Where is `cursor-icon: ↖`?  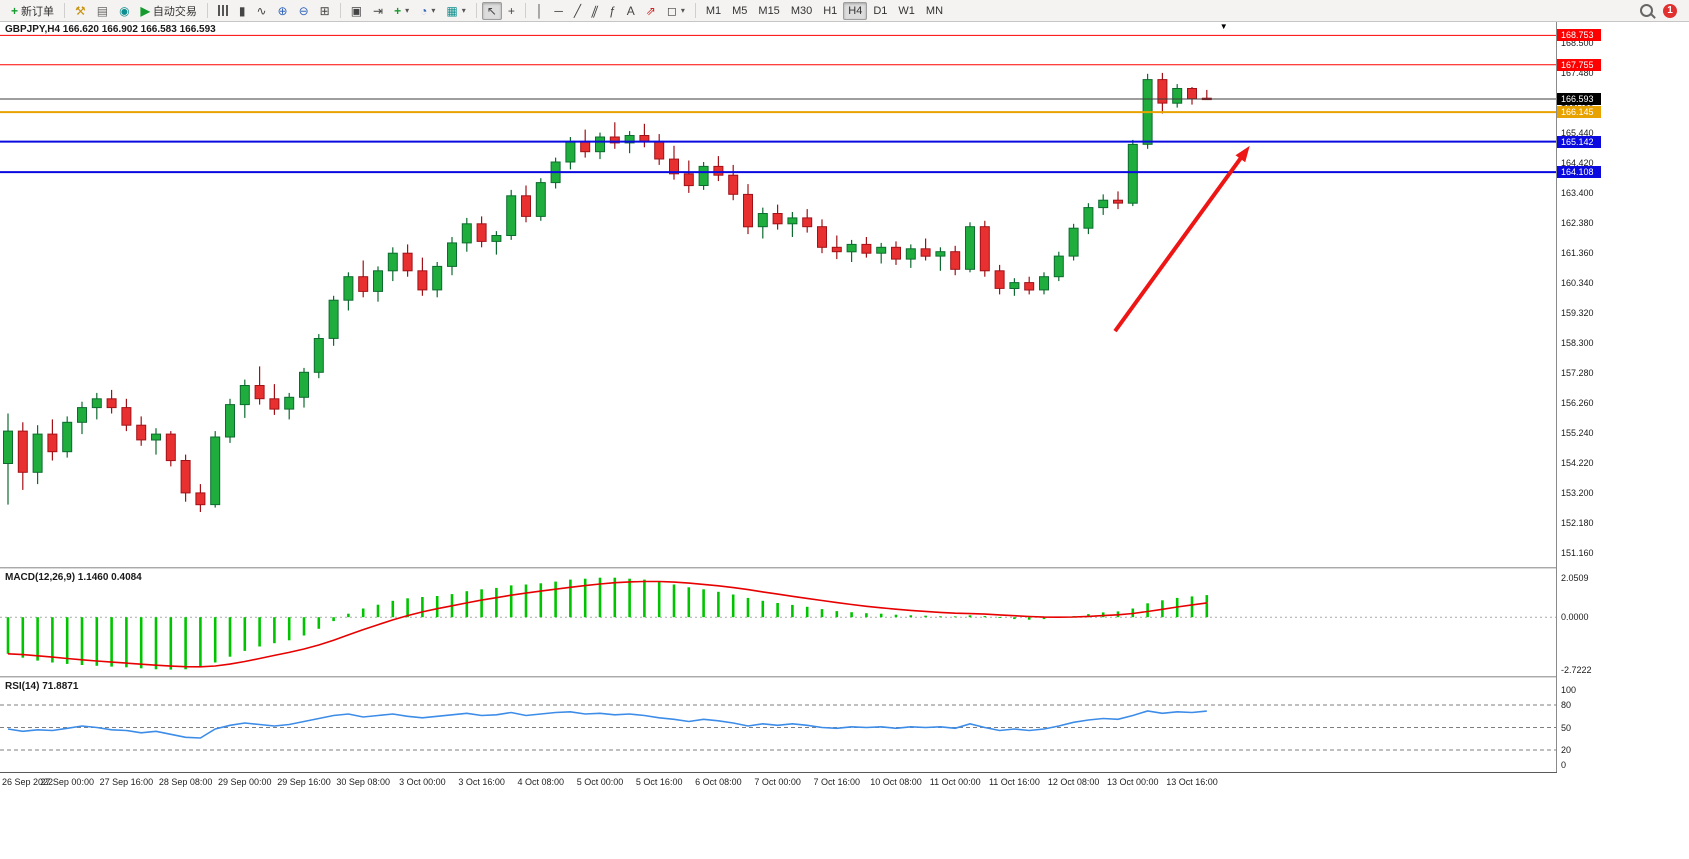
cursor-icon: ↖ is located at coordinates (491, 10).